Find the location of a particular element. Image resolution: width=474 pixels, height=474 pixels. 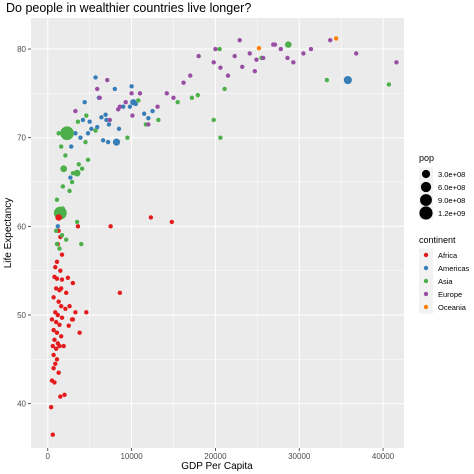

x-tick-label: 20000 is located at coordinates (215, 456).